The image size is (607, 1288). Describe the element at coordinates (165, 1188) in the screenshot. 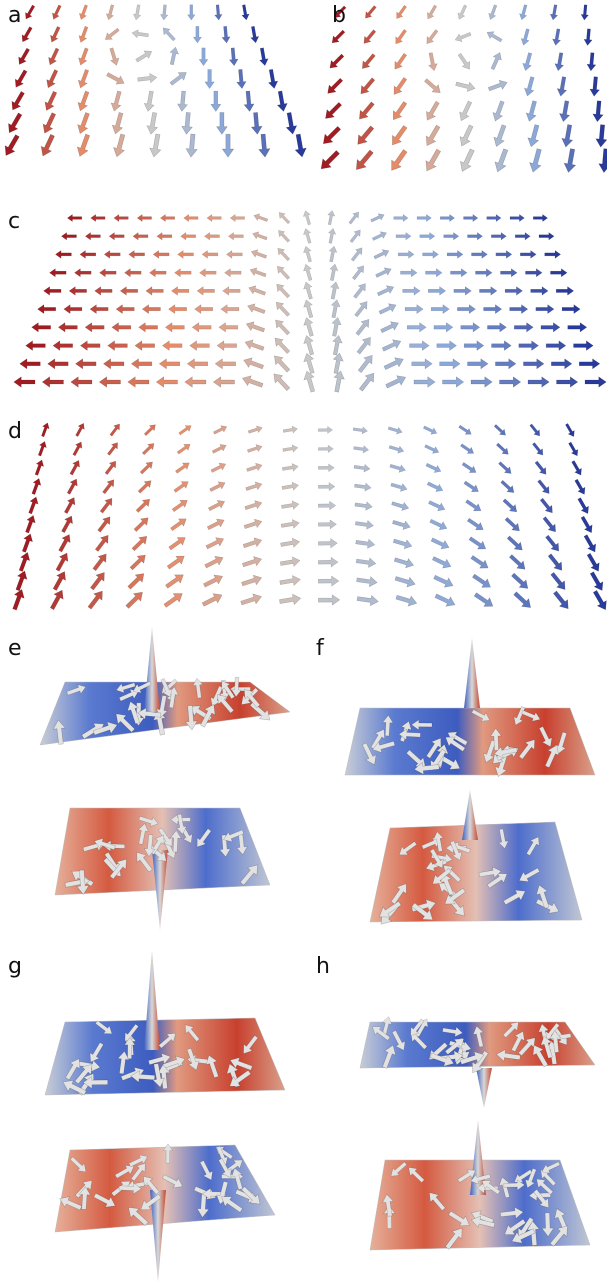

I see `surface` at that location.